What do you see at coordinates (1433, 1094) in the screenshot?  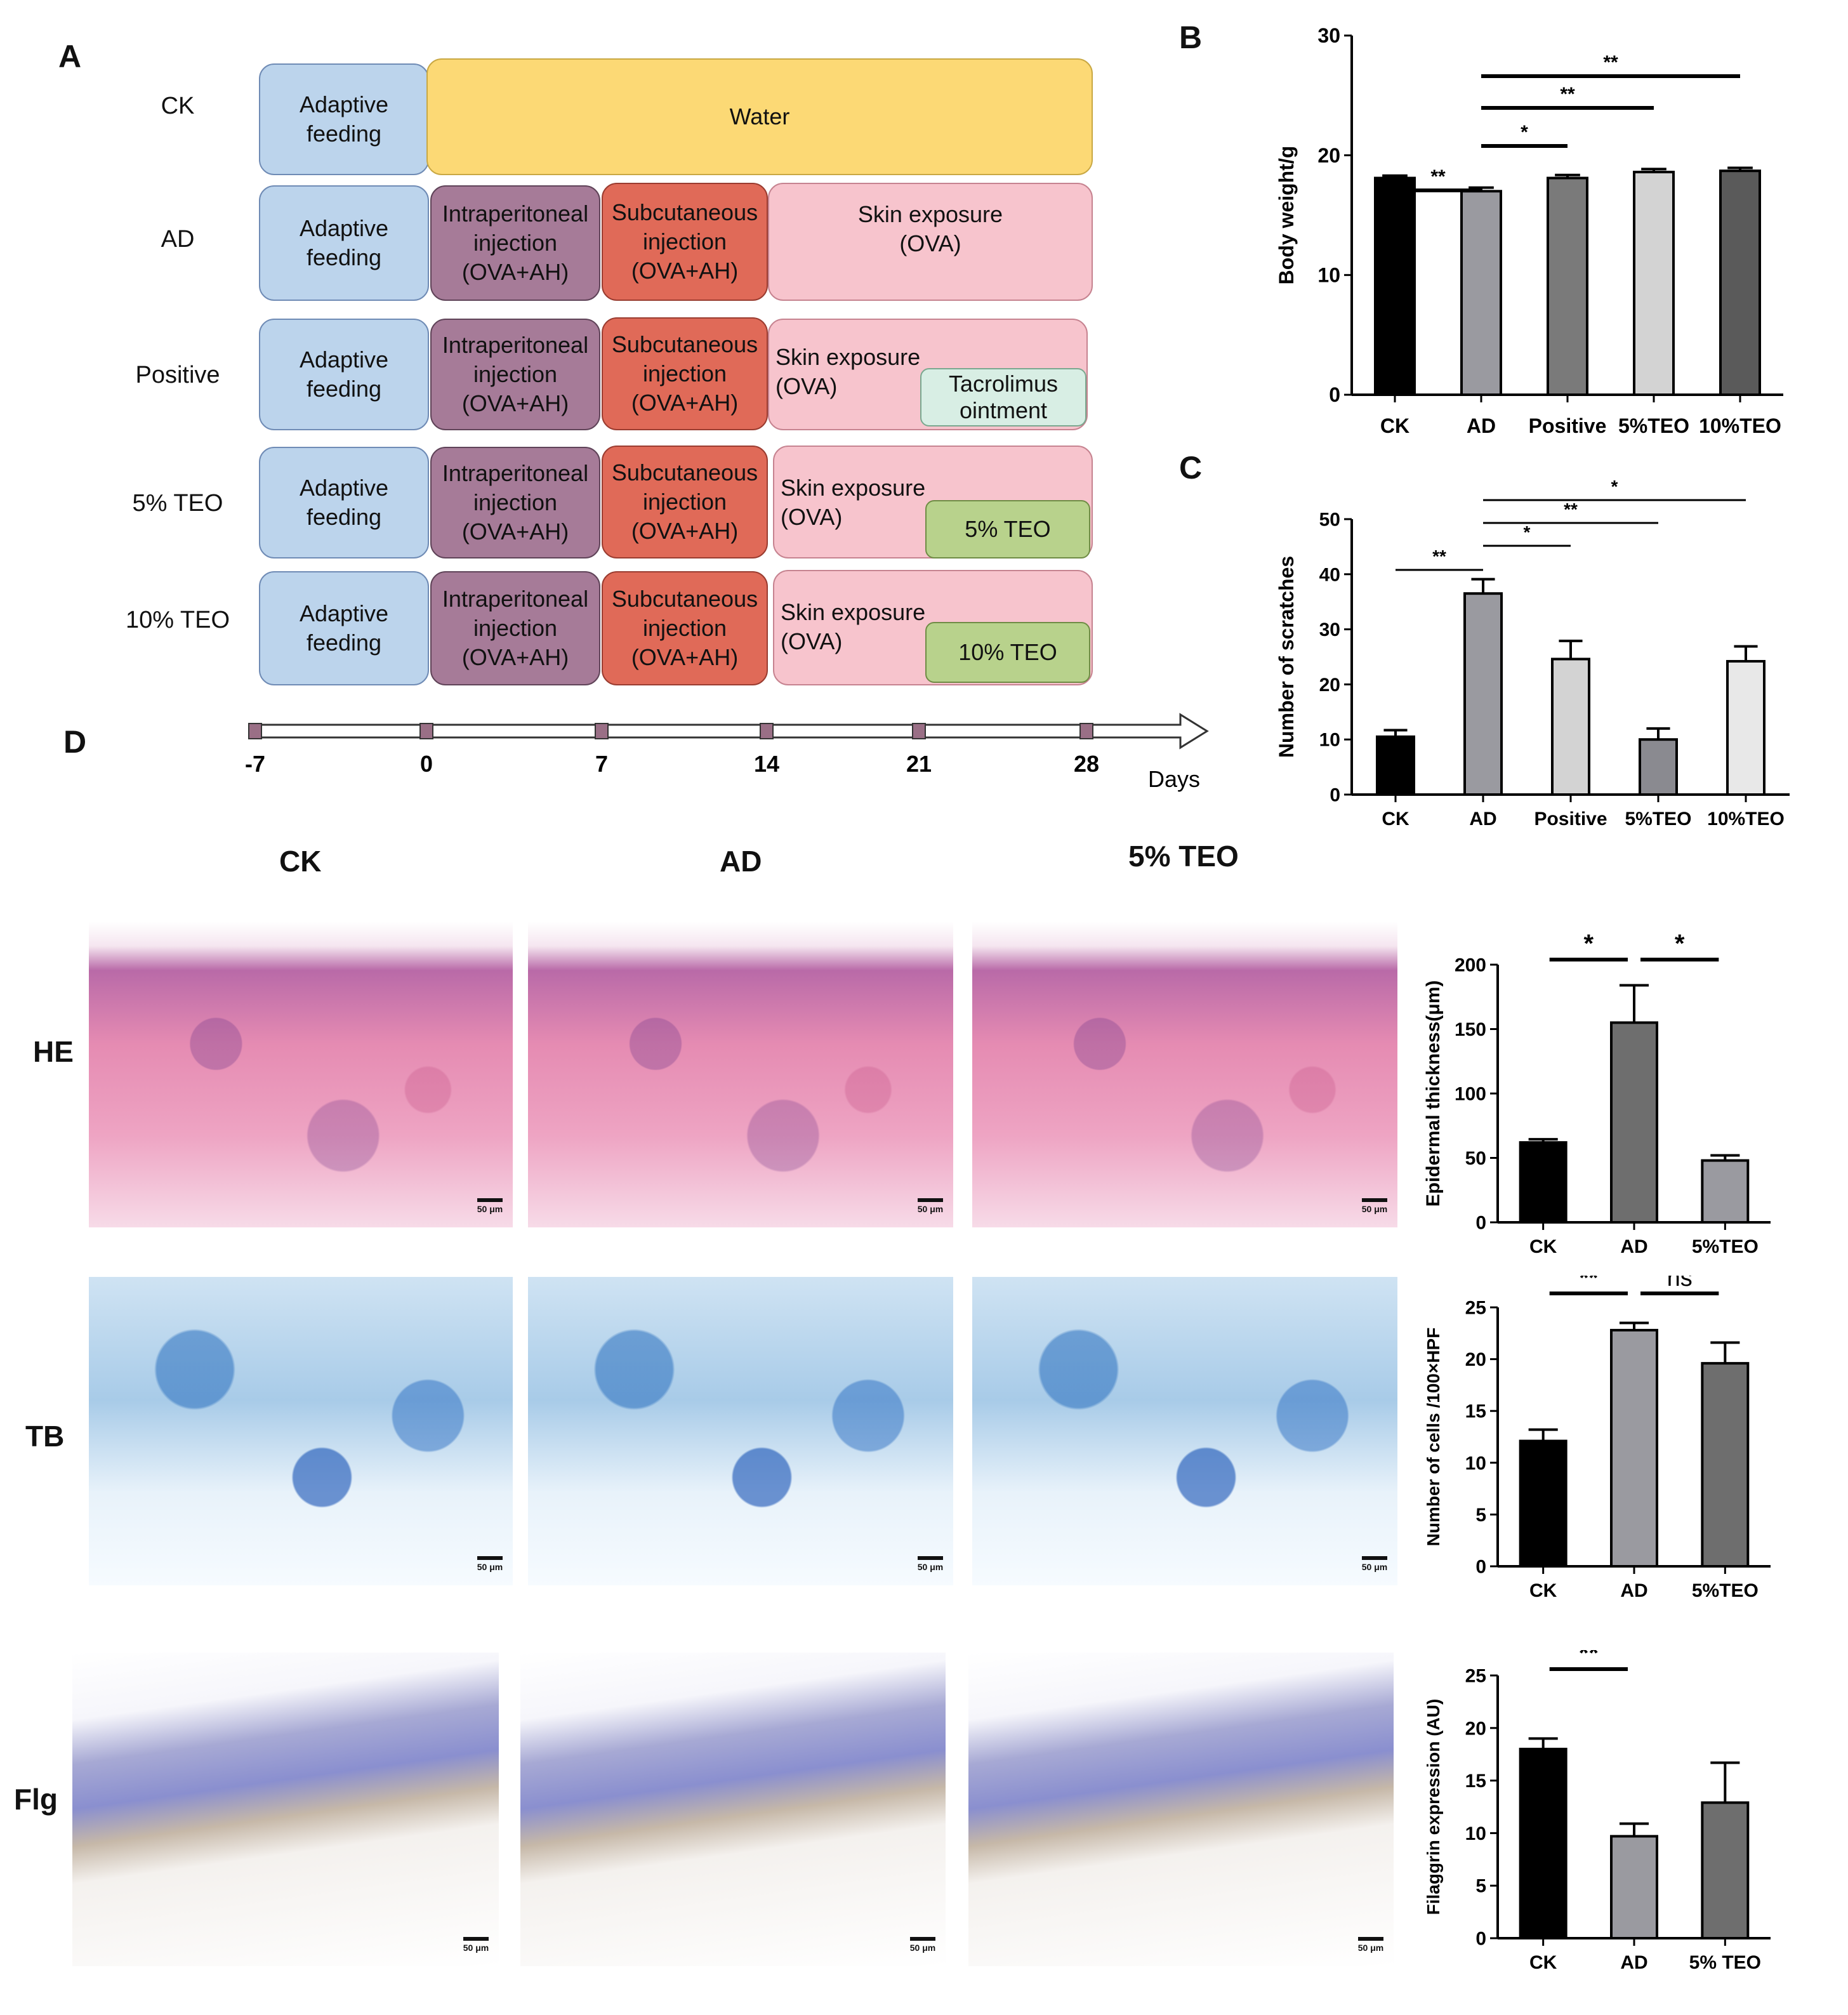 I see `y-axis-label: Epidermal thickness(μm)` at bounding box center [1433, 1094].